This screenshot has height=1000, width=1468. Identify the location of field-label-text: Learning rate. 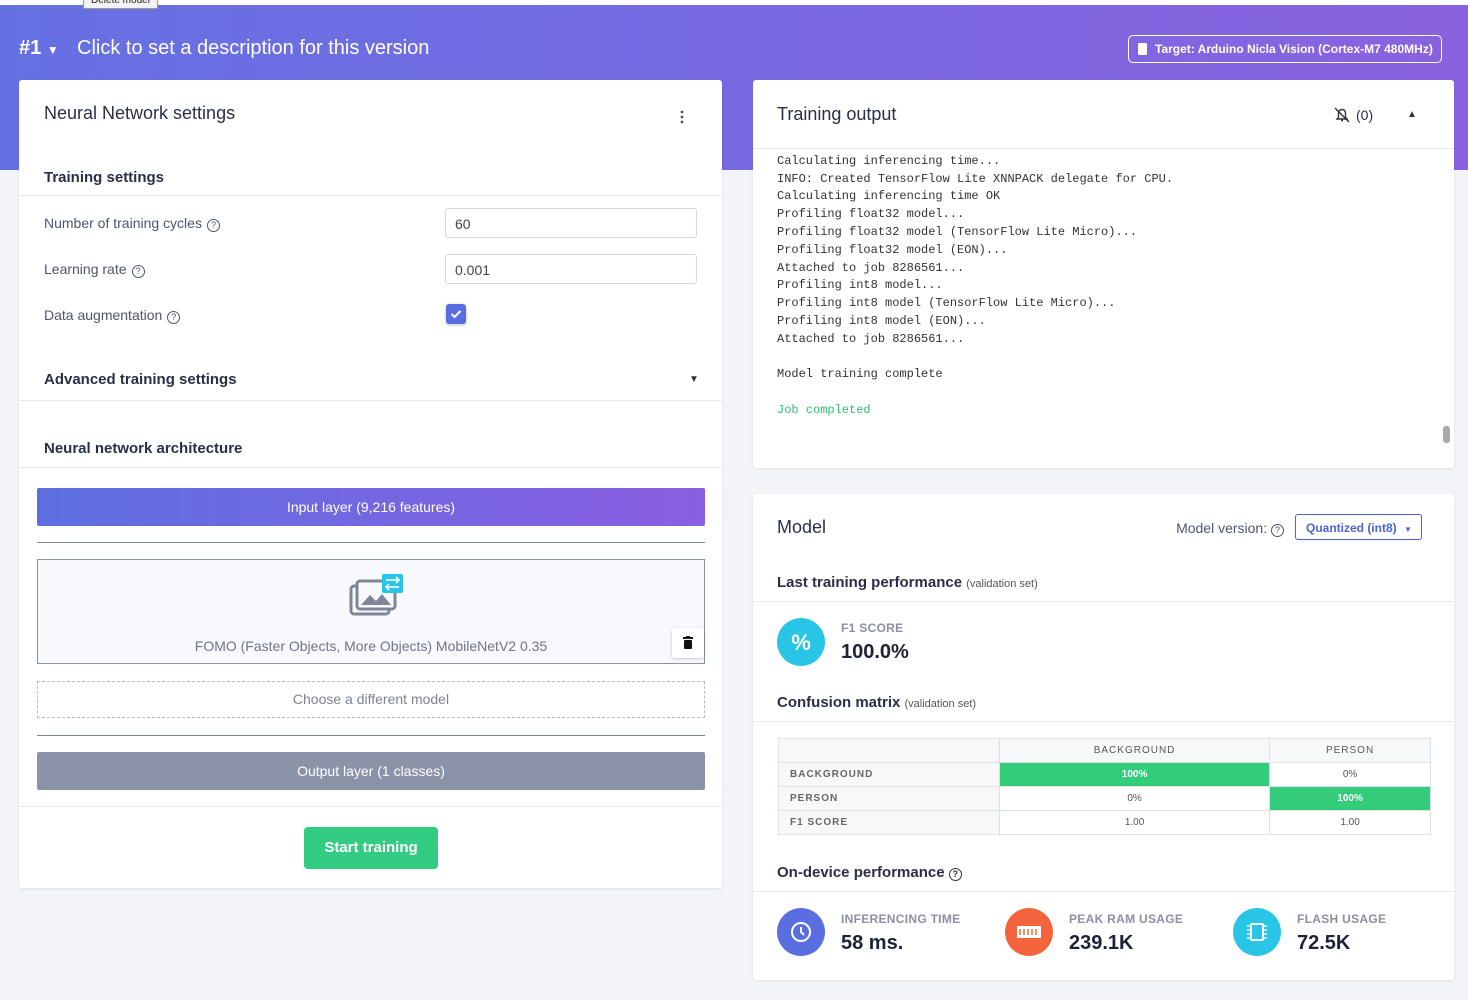
(85, 269).